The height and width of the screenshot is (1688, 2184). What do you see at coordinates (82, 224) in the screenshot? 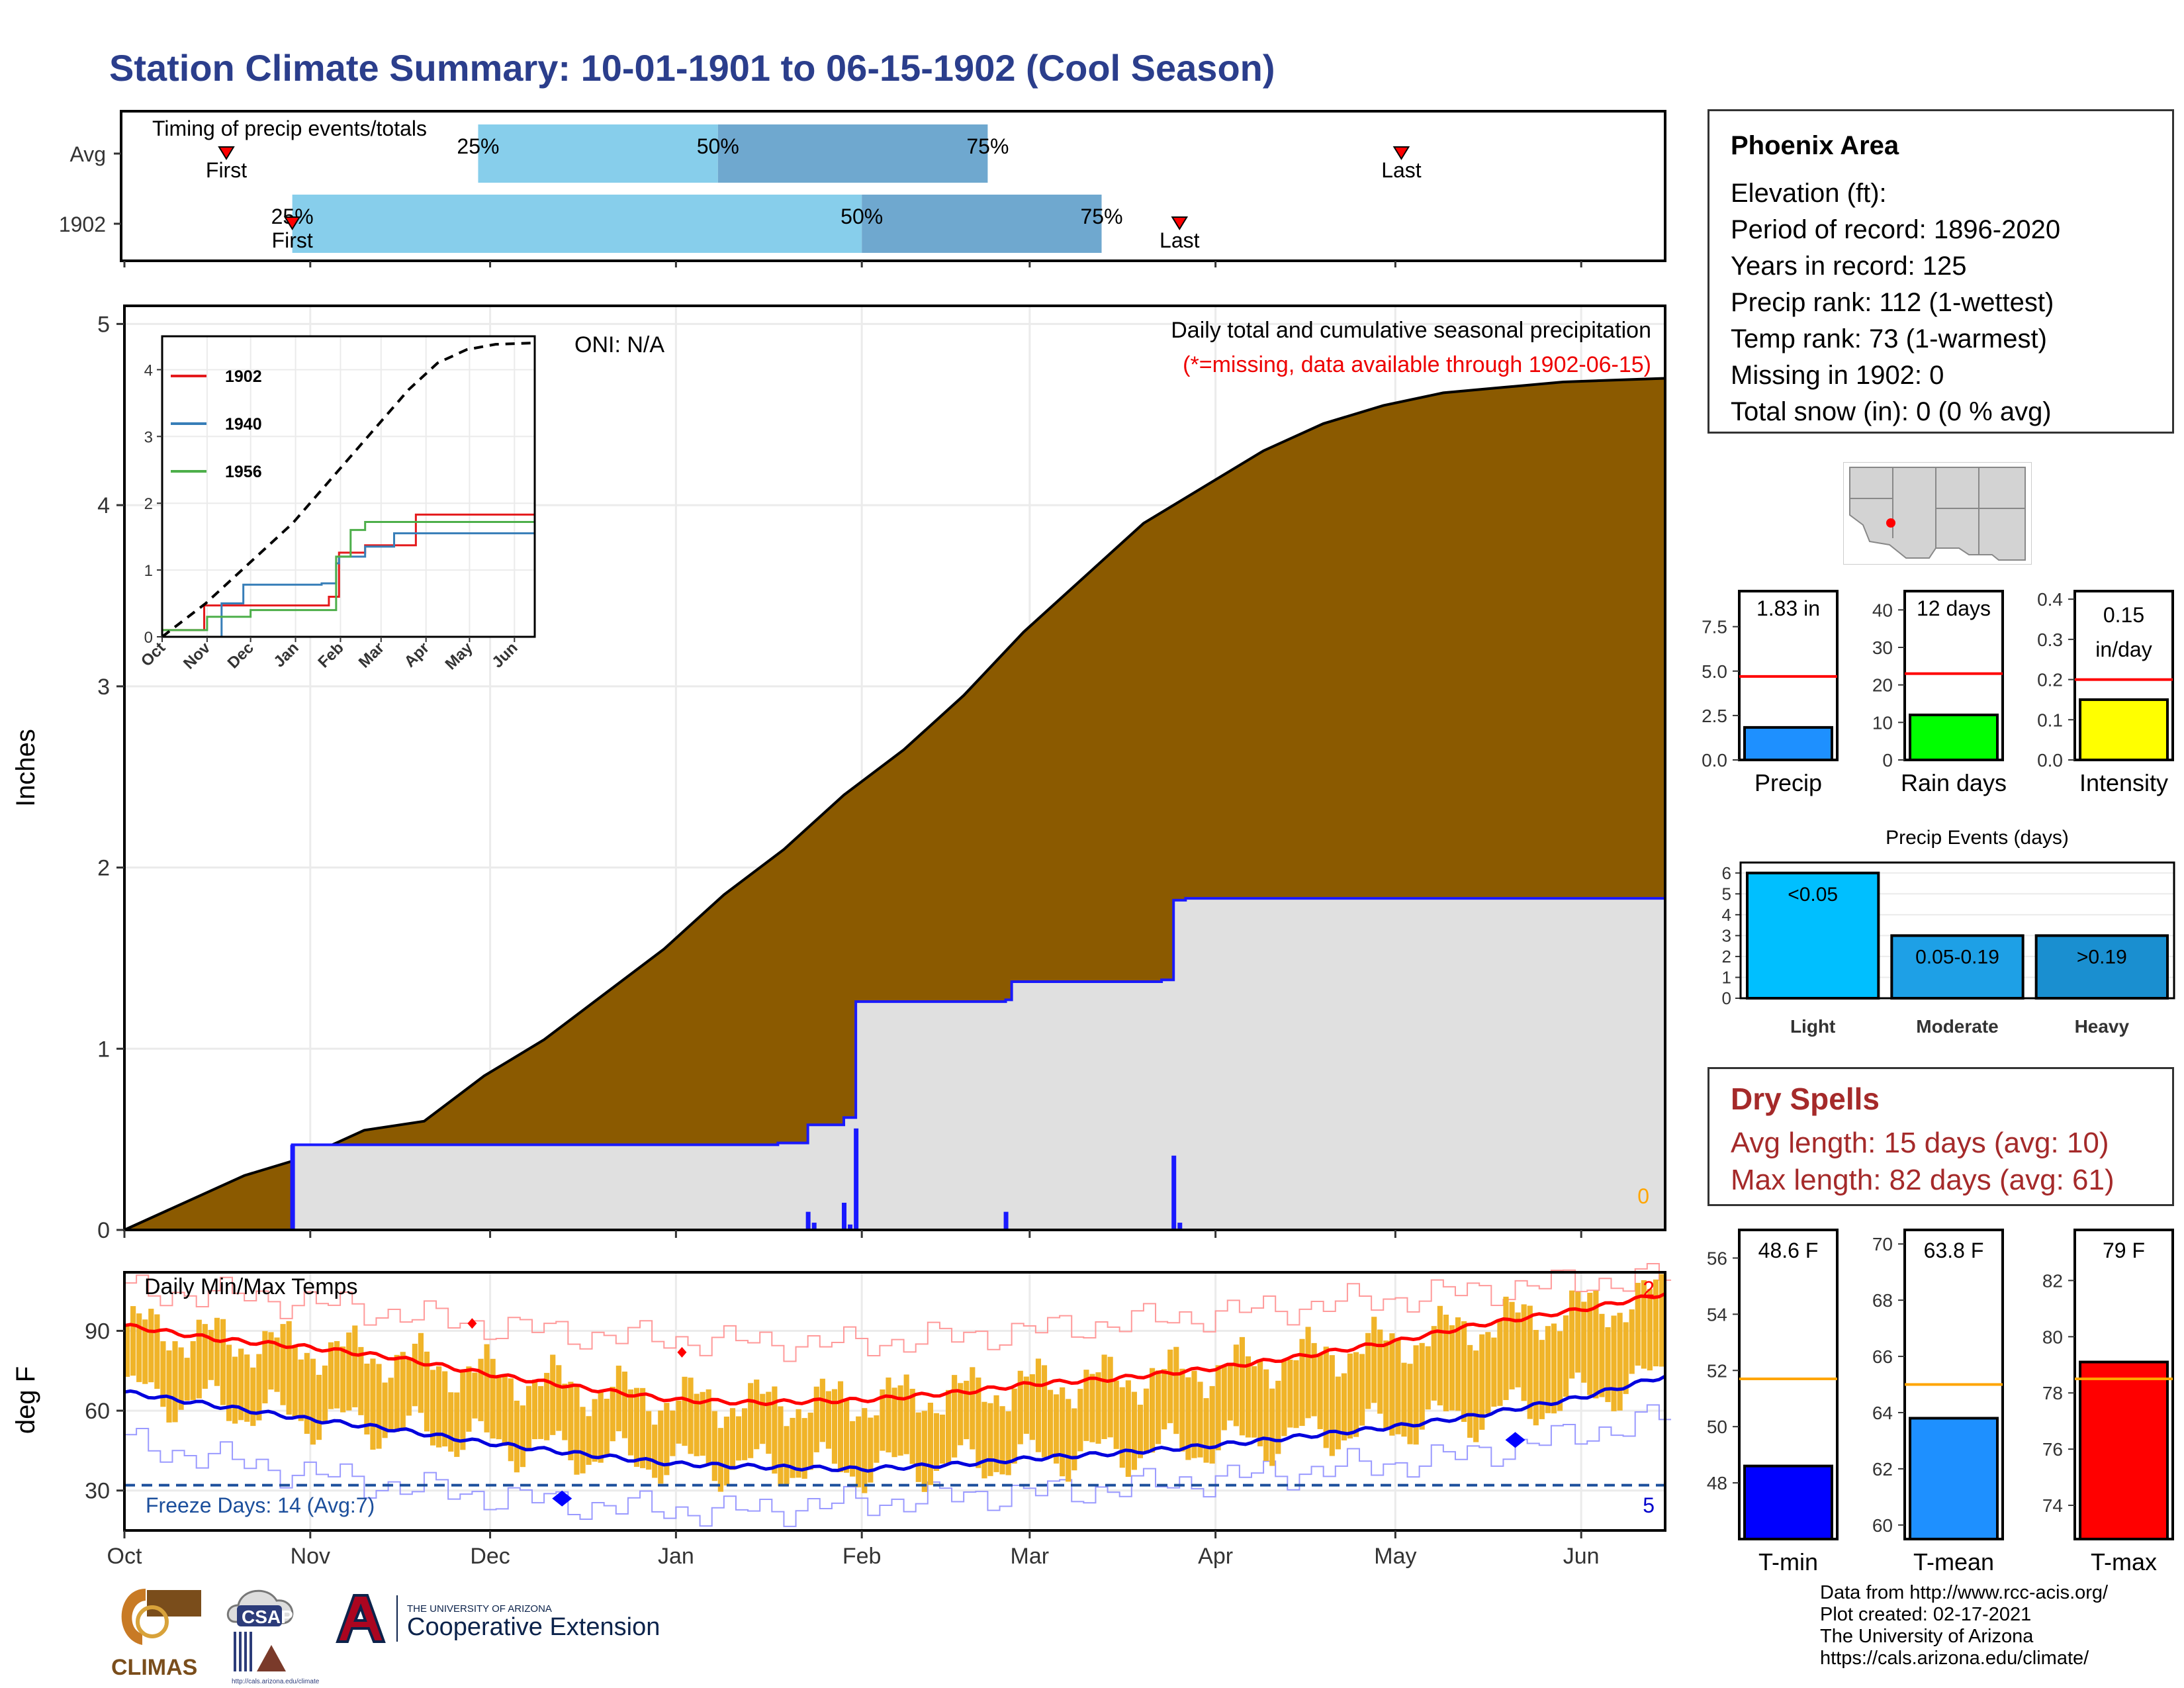
I see `timing-row-label: 1902` at bounding box center [82, 224].